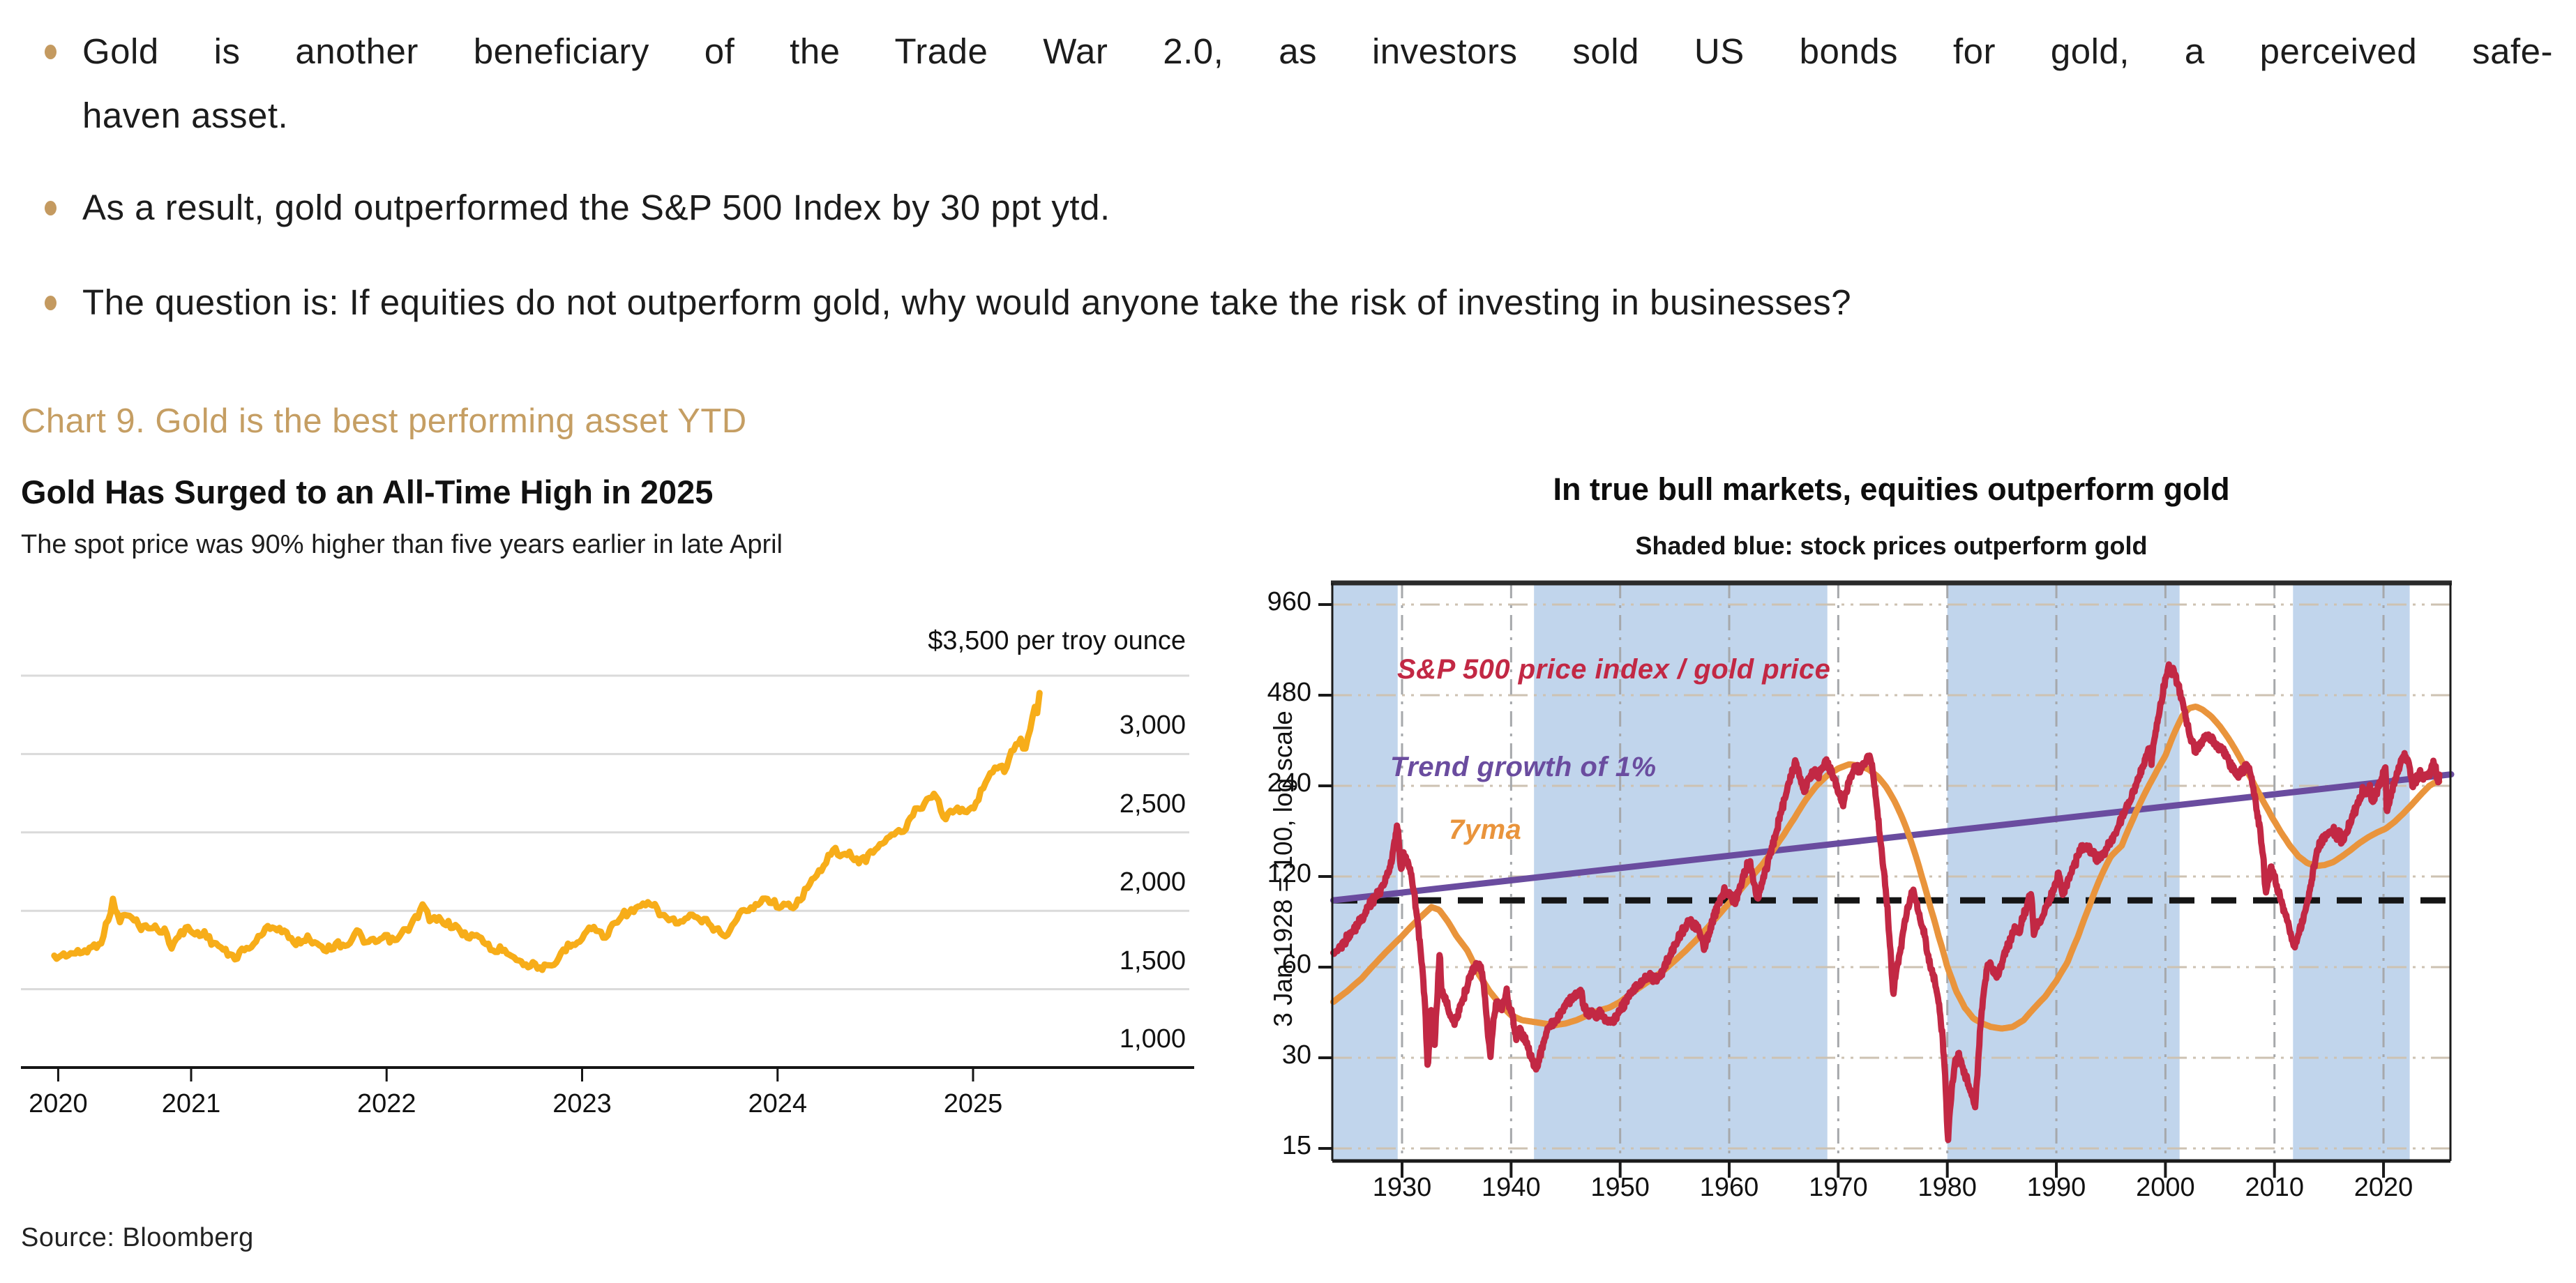 This screenshot has height=1283, width=2576. What do you see at coordinates (1289, 692) in the screenshot?
I see `right-y-tick-label: 480` at bounding box center [1289, 692].